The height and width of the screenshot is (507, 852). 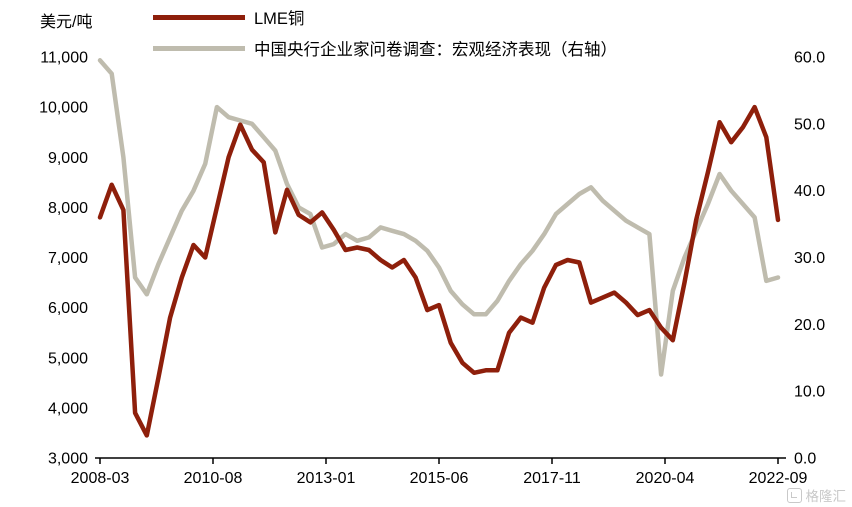 I want to click on watermark: 格隆汇, so click(x=816, y=495).